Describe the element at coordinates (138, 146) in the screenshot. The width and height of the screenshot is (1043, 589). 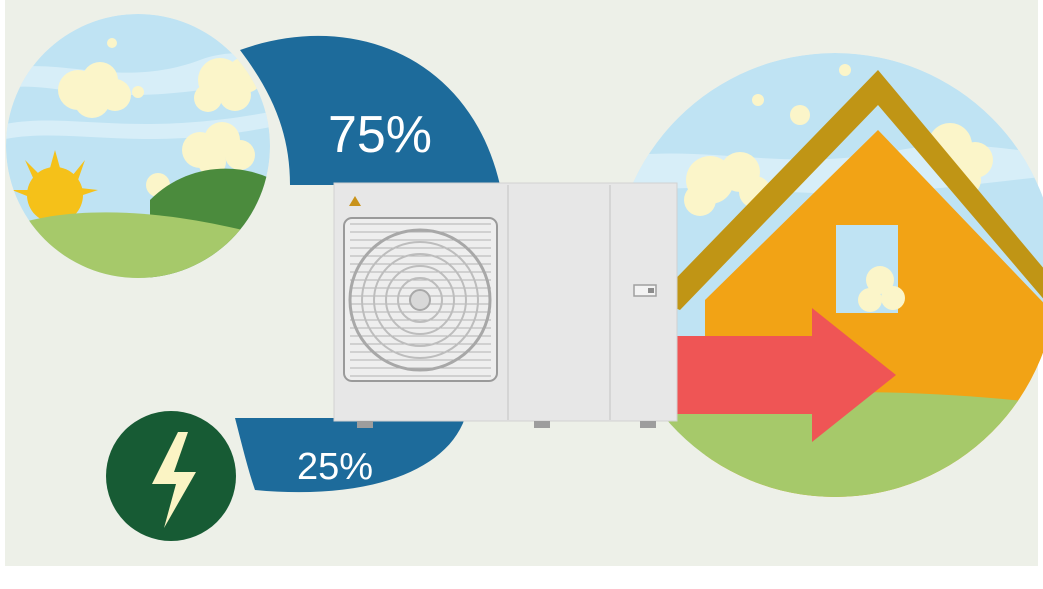
I see `sun-landscape-icon` at that location.